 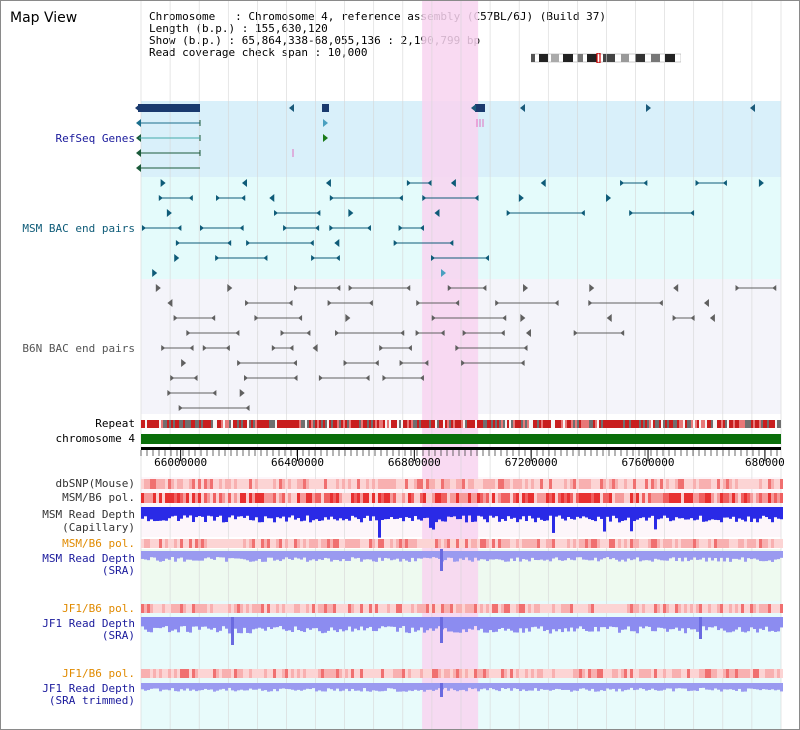 I want to click on jf1-trimmed-depth-sublabel: (SRA trimmed), so click(x=92, y=700).